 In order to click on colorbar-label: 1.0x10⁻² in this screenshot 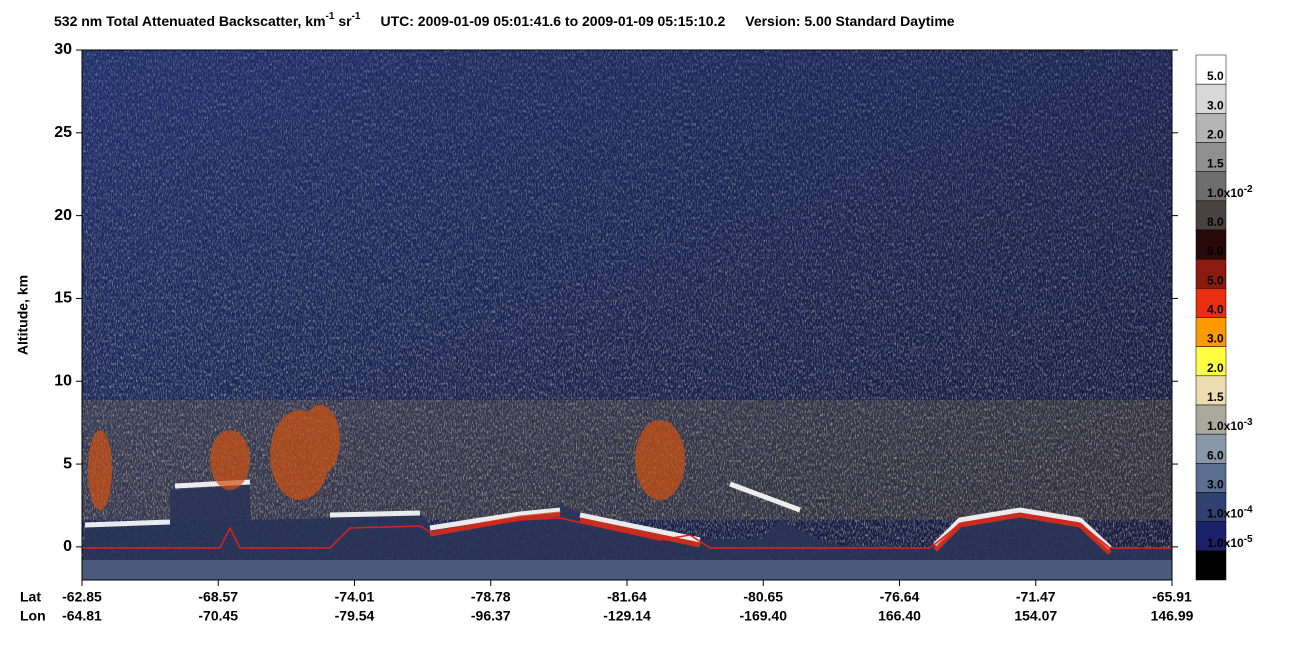, I will do `click(1230, 191)`.